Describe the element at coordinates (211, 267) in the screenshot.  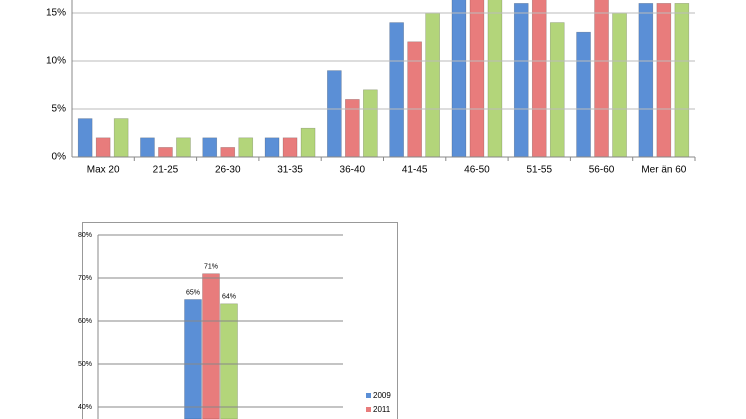
I see `data-label: 71%` at that location.